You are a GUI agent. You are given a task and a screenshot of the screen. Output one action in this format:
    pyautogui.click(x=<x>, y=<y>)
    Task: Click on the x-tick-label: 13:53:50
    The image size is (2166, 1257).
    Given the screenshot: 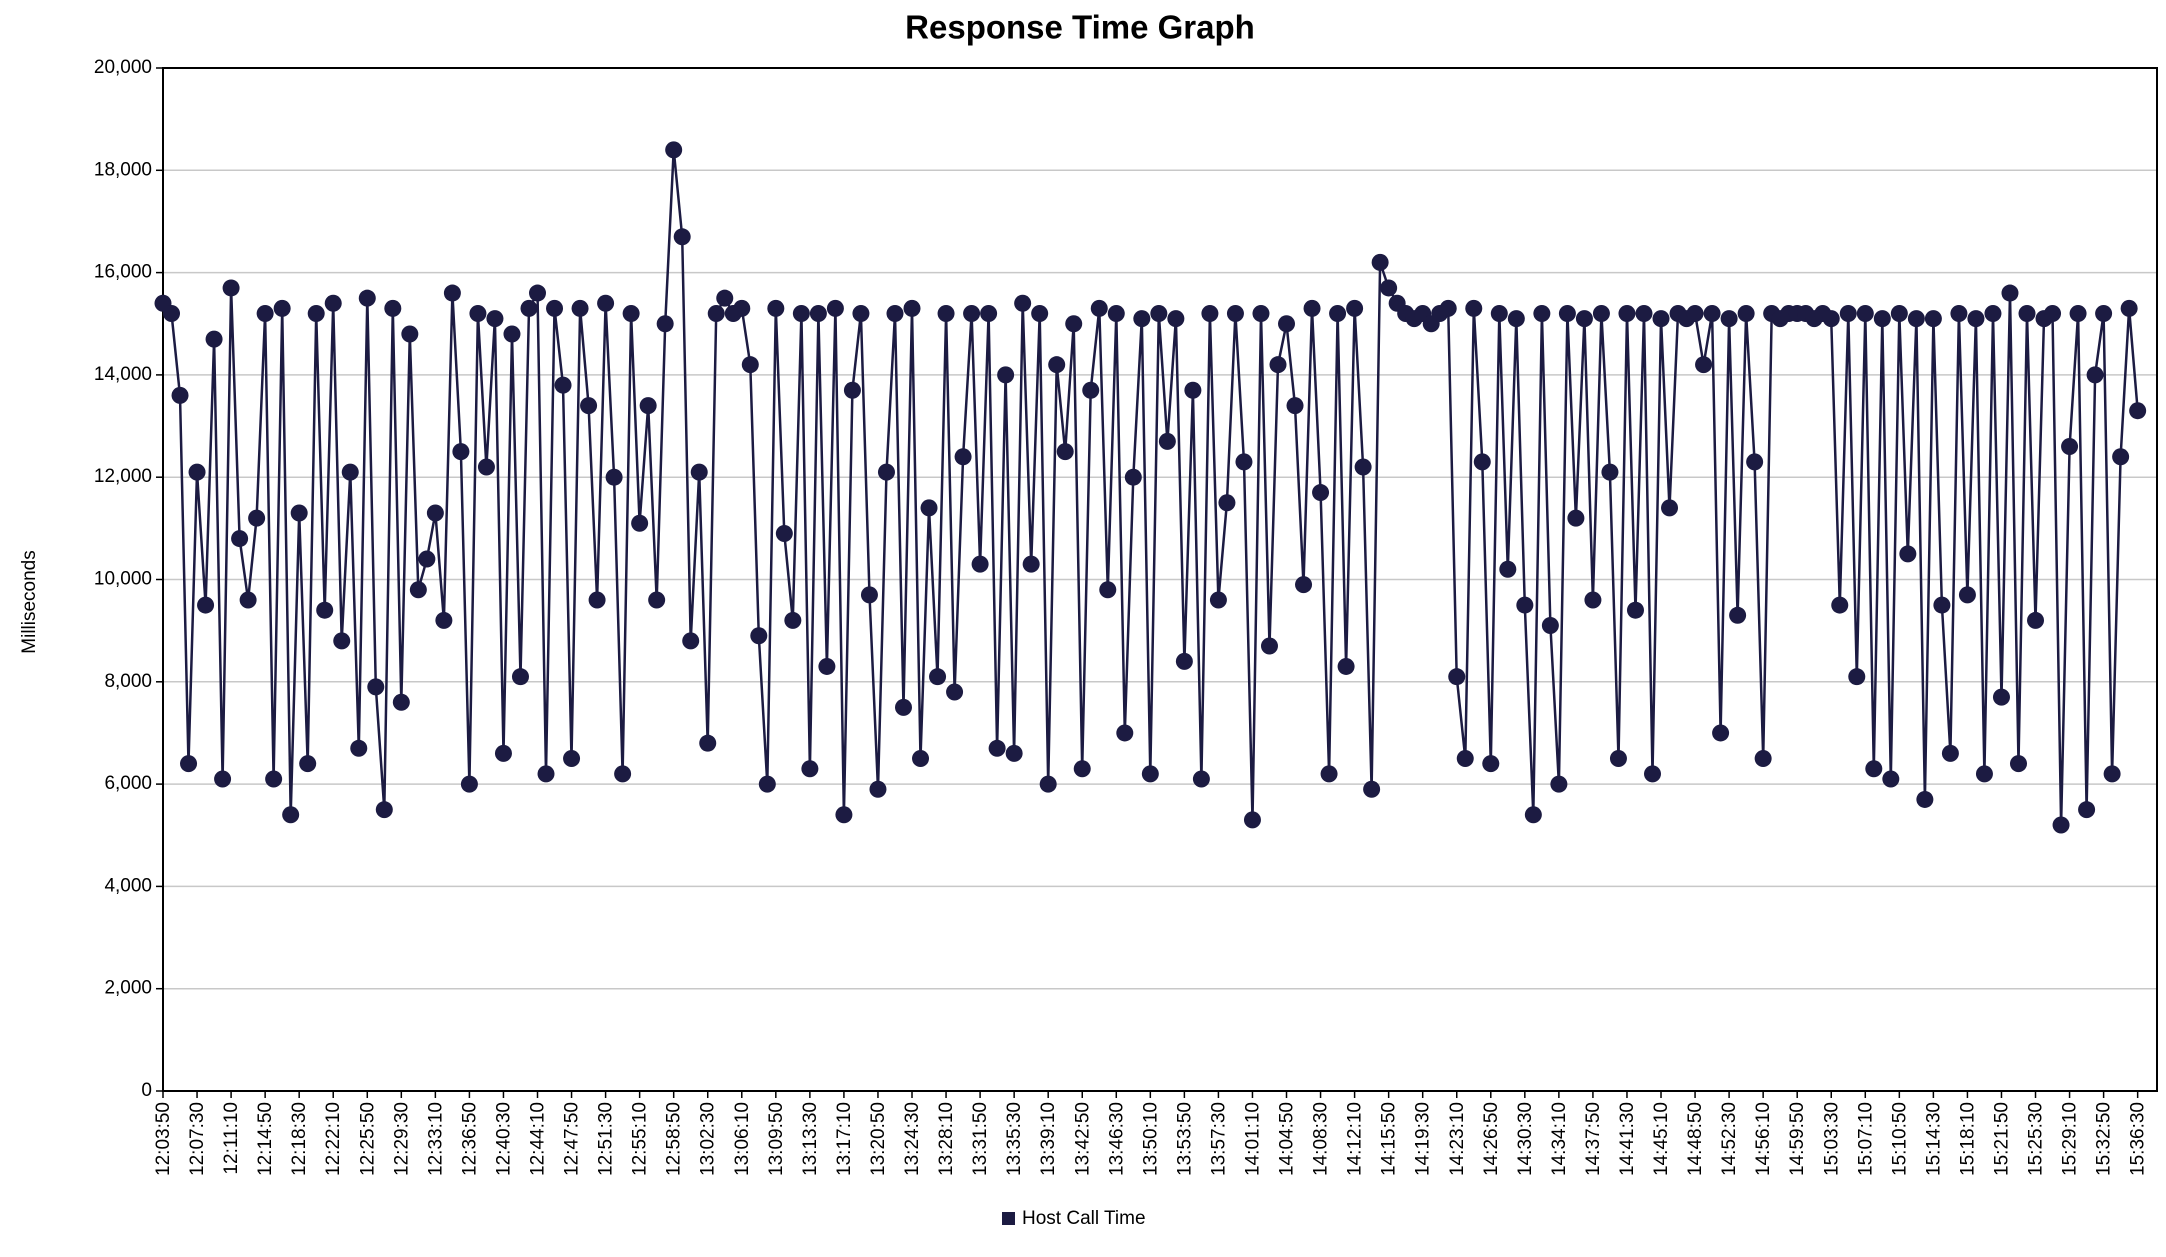 What is the action you would take?
    pyautogui.click(x=1184, y=1139)
    